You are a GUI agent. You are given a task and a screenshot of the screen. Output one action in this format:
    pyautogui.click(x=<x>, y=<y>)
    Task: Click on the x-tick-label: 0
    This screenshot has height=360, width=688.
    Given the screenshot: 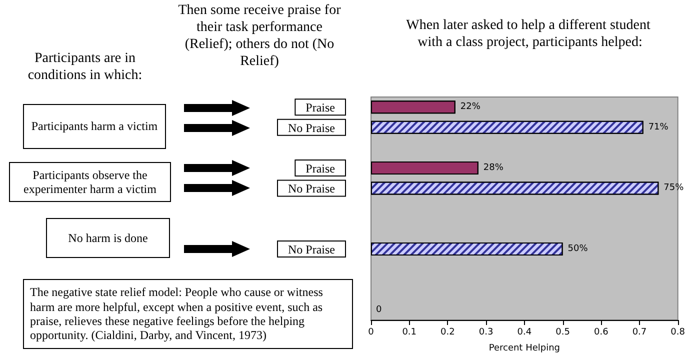 What is the action you would take?
    pyautogui.click(x=371, y=333)
    